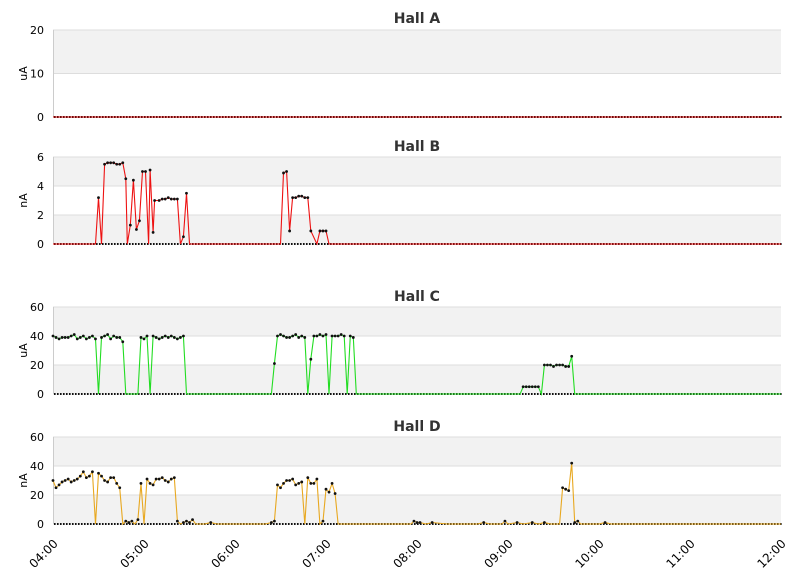  Describe the element at coordinates (316, 554) in the screenshot. I see `x-tick-label: 07:00` at that location.